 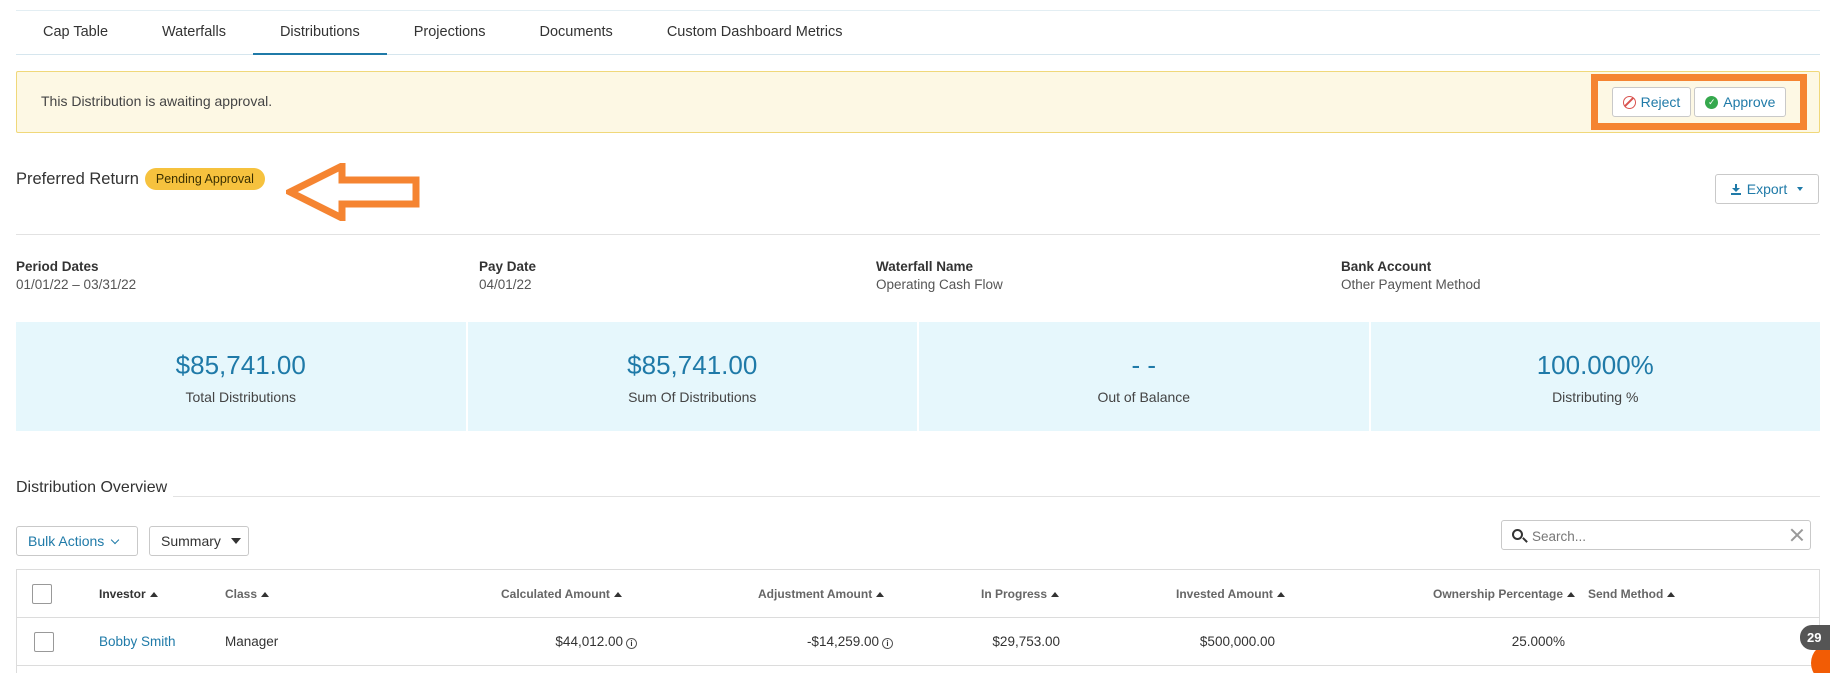 What do you see at coordinates (204, 179) in the screenshot?
I see `status-badge: Pending Approval` at bounding box center [204, 179].